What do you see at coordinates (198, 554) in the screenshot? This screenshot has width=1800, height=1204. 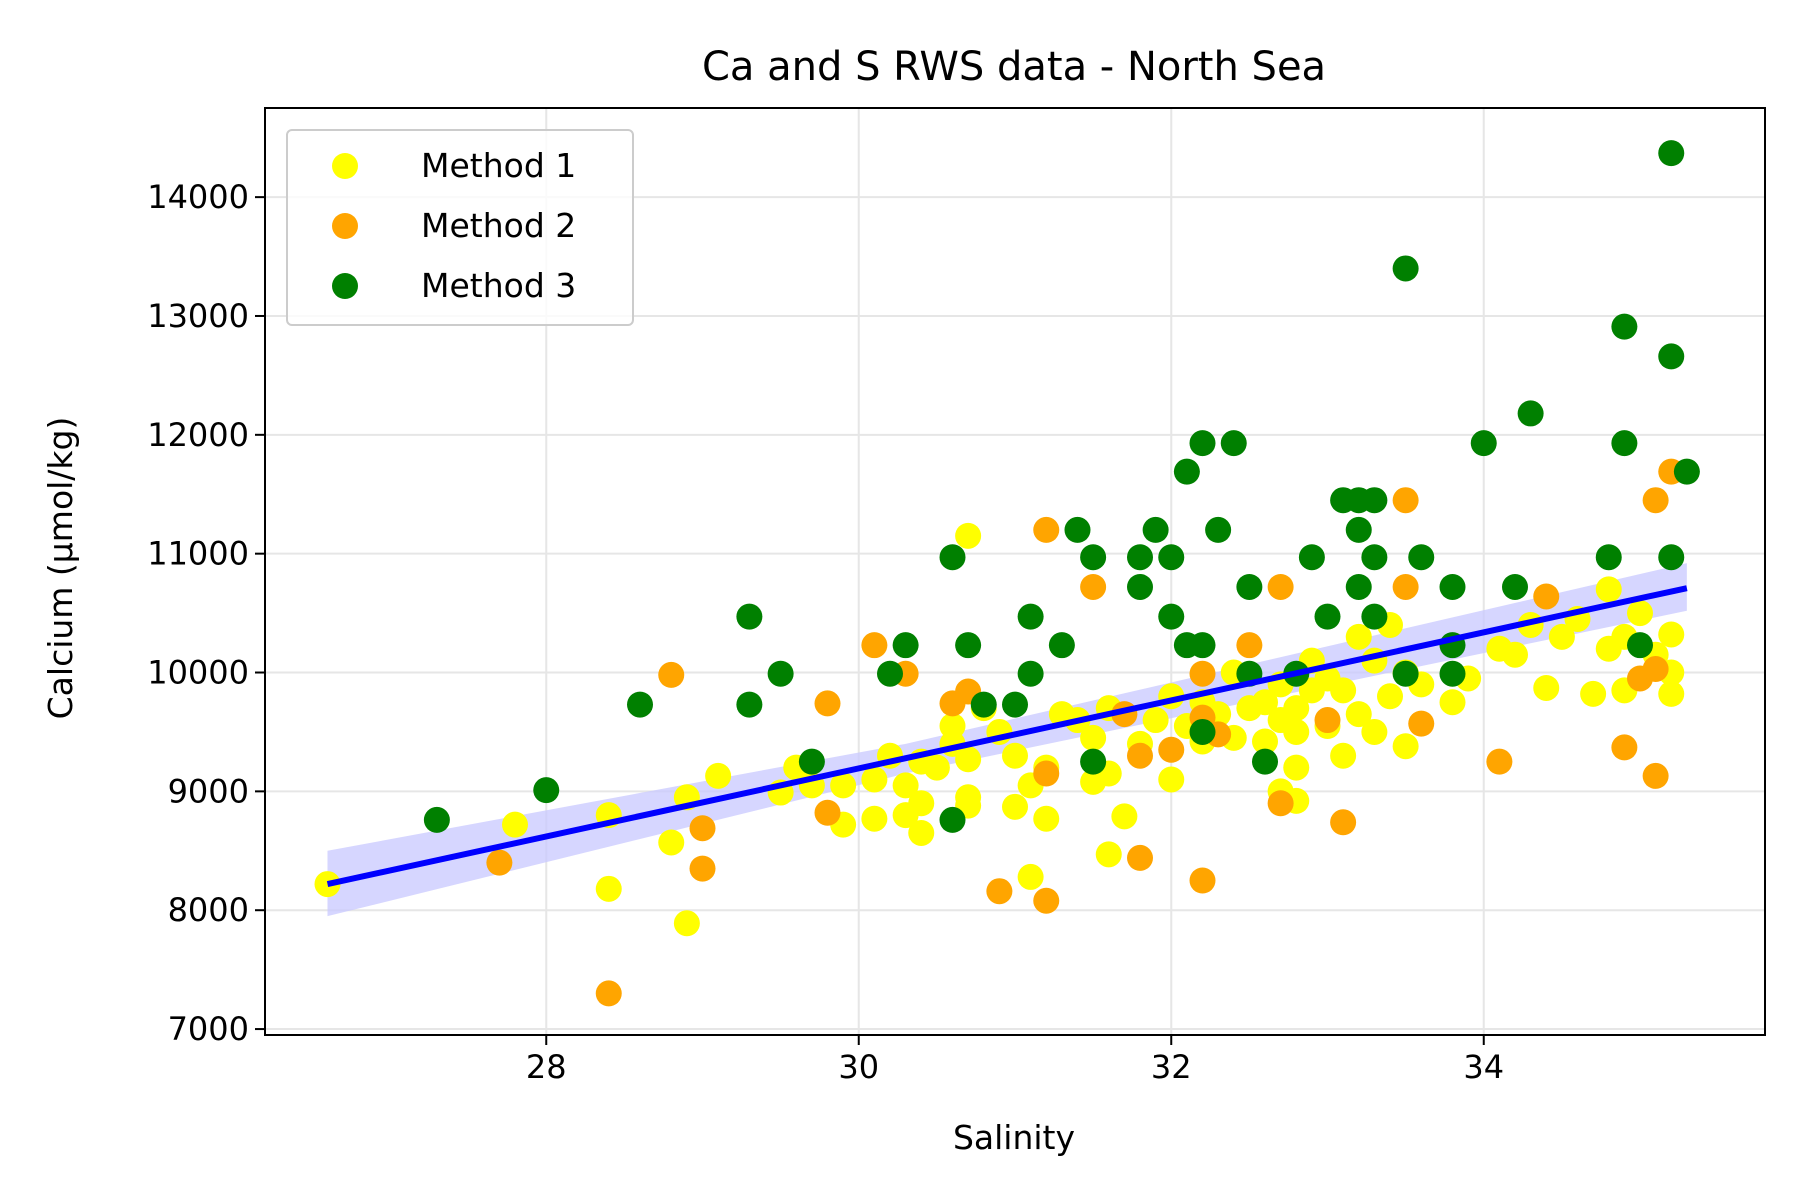 I see `y-tick-label: 11000` at bounding box center [198, 554].